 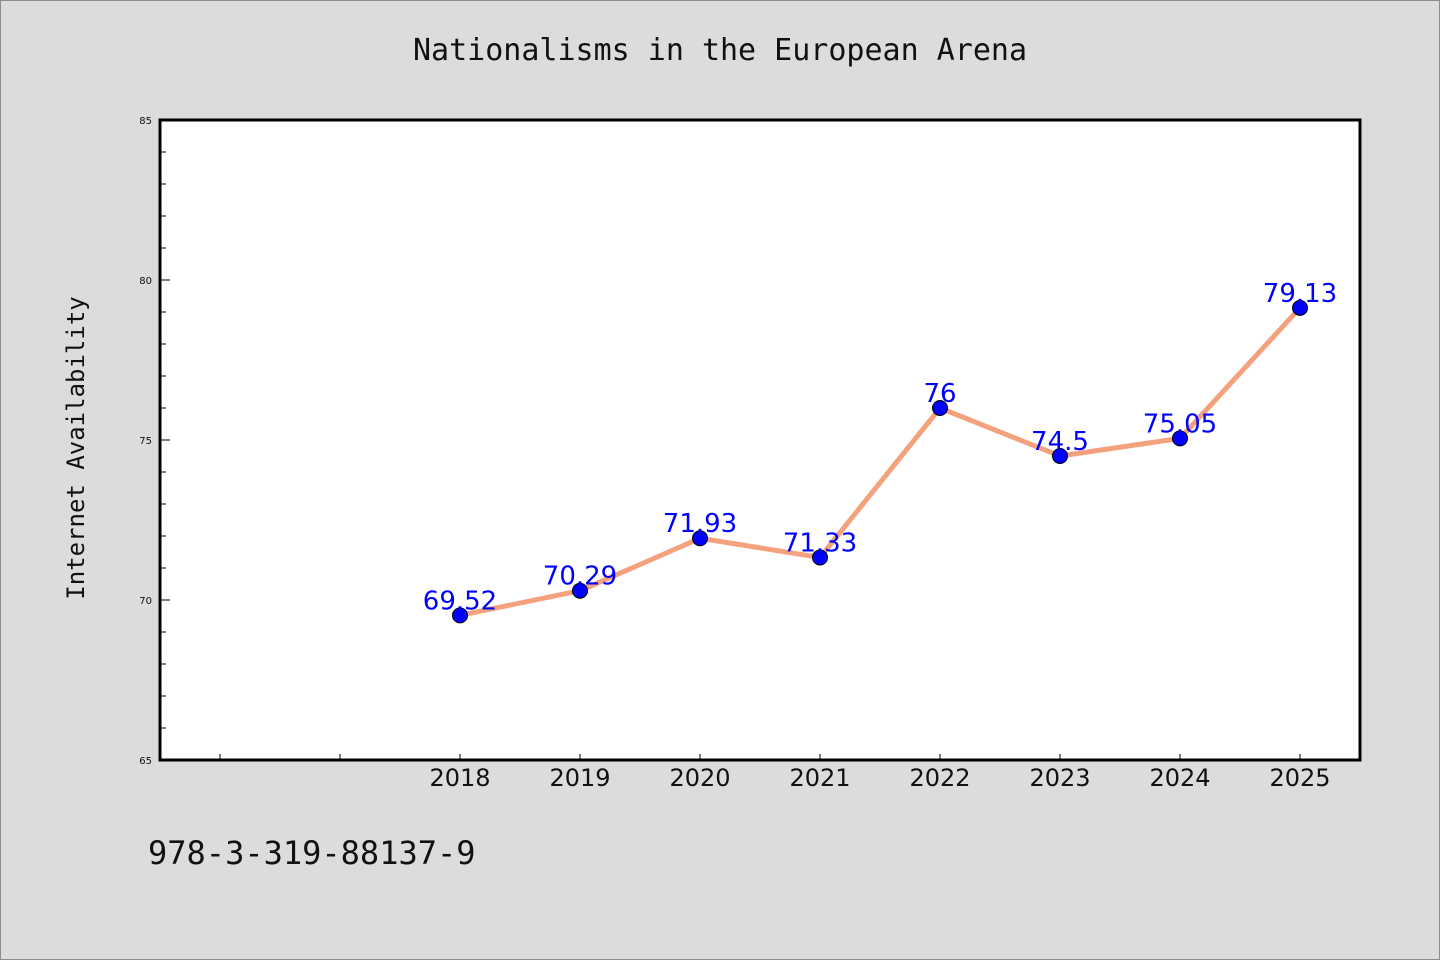 I want to click on y-tick-label: 75, so click(x=145, y=441).